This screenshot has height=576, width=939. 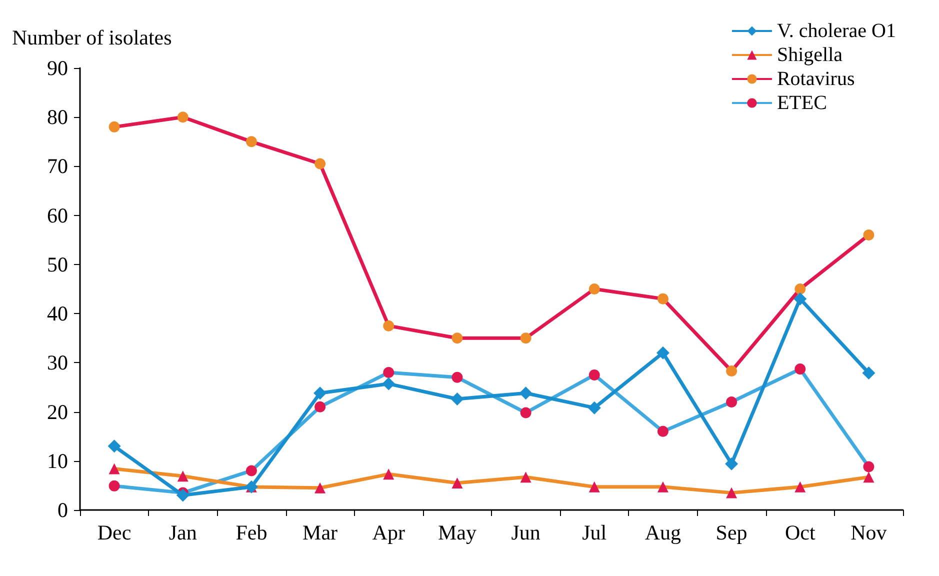 What do you see at coordinates (57, 166) in the screenshot?
I see `y-tick-label: 70` at bounding box center [57, 166].